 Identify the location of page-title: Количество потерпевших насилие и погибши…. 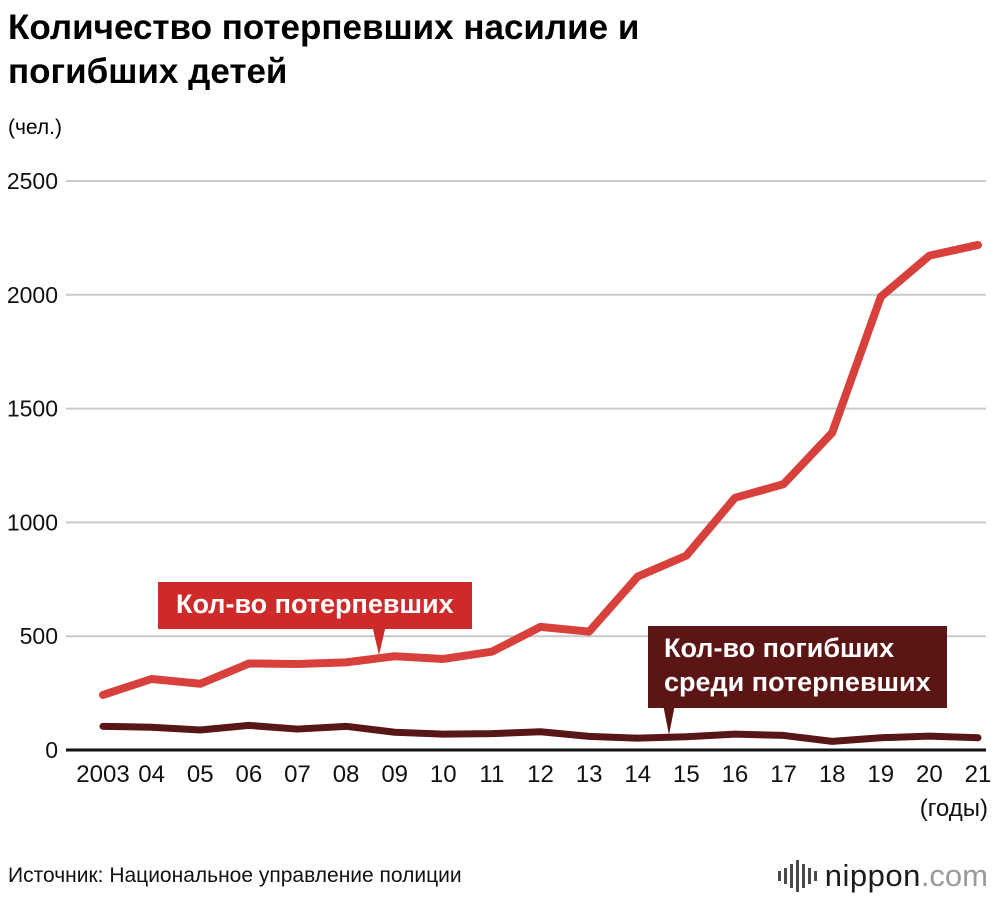
(323, 50).